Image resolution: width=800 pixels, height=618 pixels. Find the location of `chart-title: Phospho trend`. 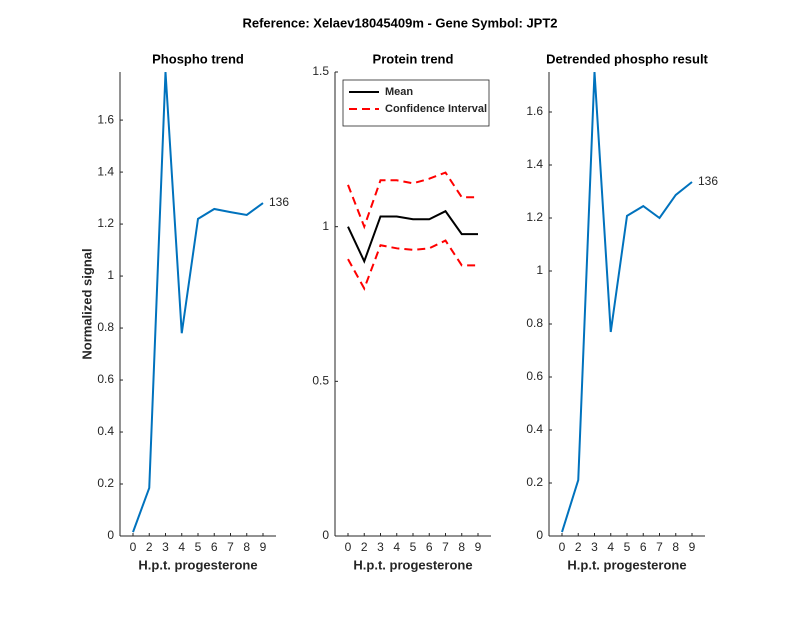

chart-title: Phospho trend is located at coordinates (198, 58).